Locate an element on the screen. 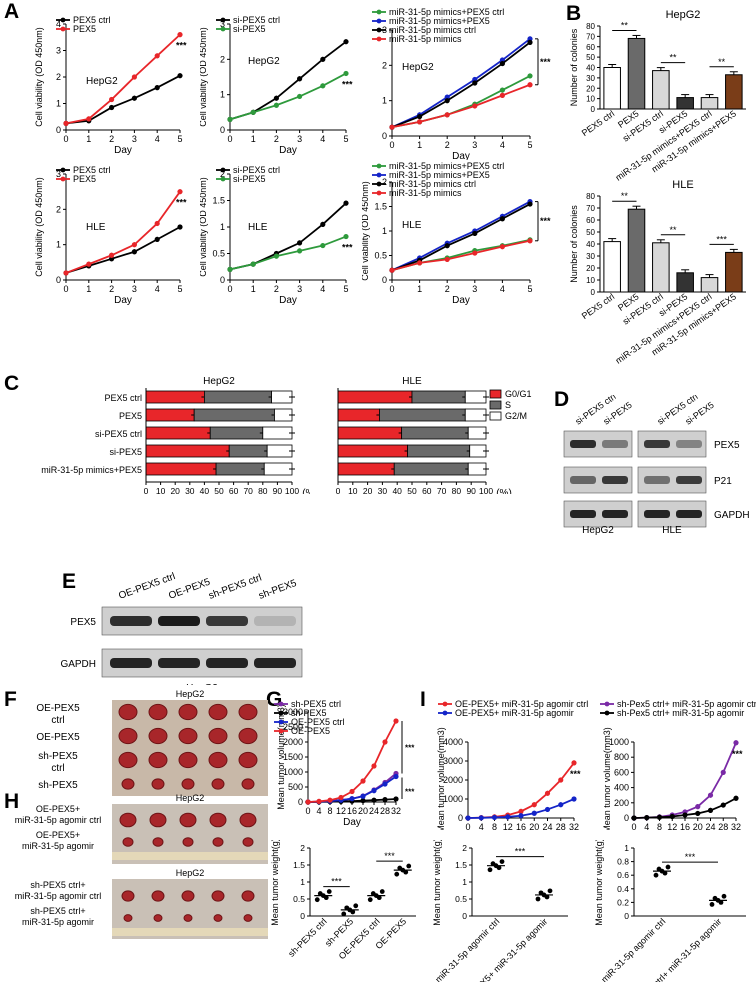  x-tick-label: 100 is located at coordinates (292, 490).